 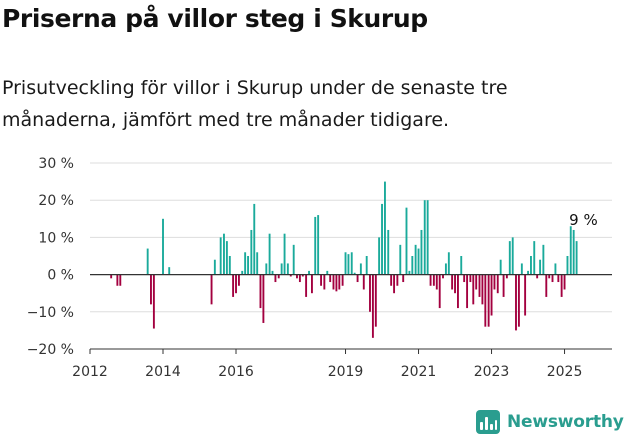 What do you see at coordinates (163, 372) in the screenshot?
I see `x-tick-label: 2014` at bounding box center [163, 372].